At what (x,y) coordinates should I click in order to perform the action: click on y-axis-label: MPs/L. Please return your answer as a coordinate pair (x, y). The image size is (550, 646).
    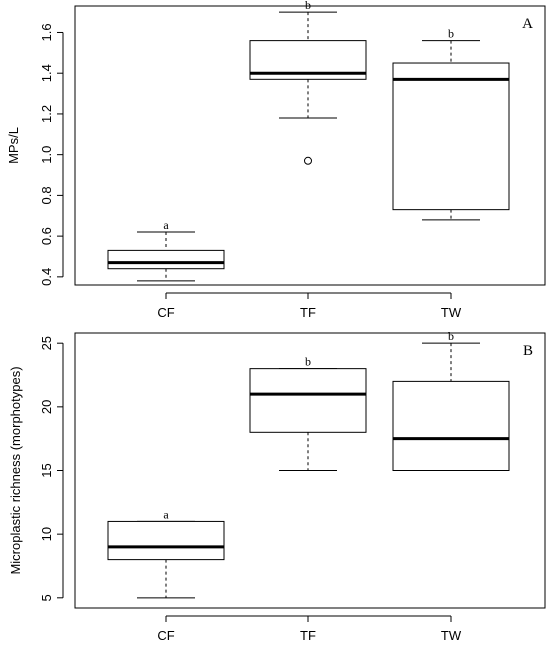
    Looking at the image, I should click on (13, 145).